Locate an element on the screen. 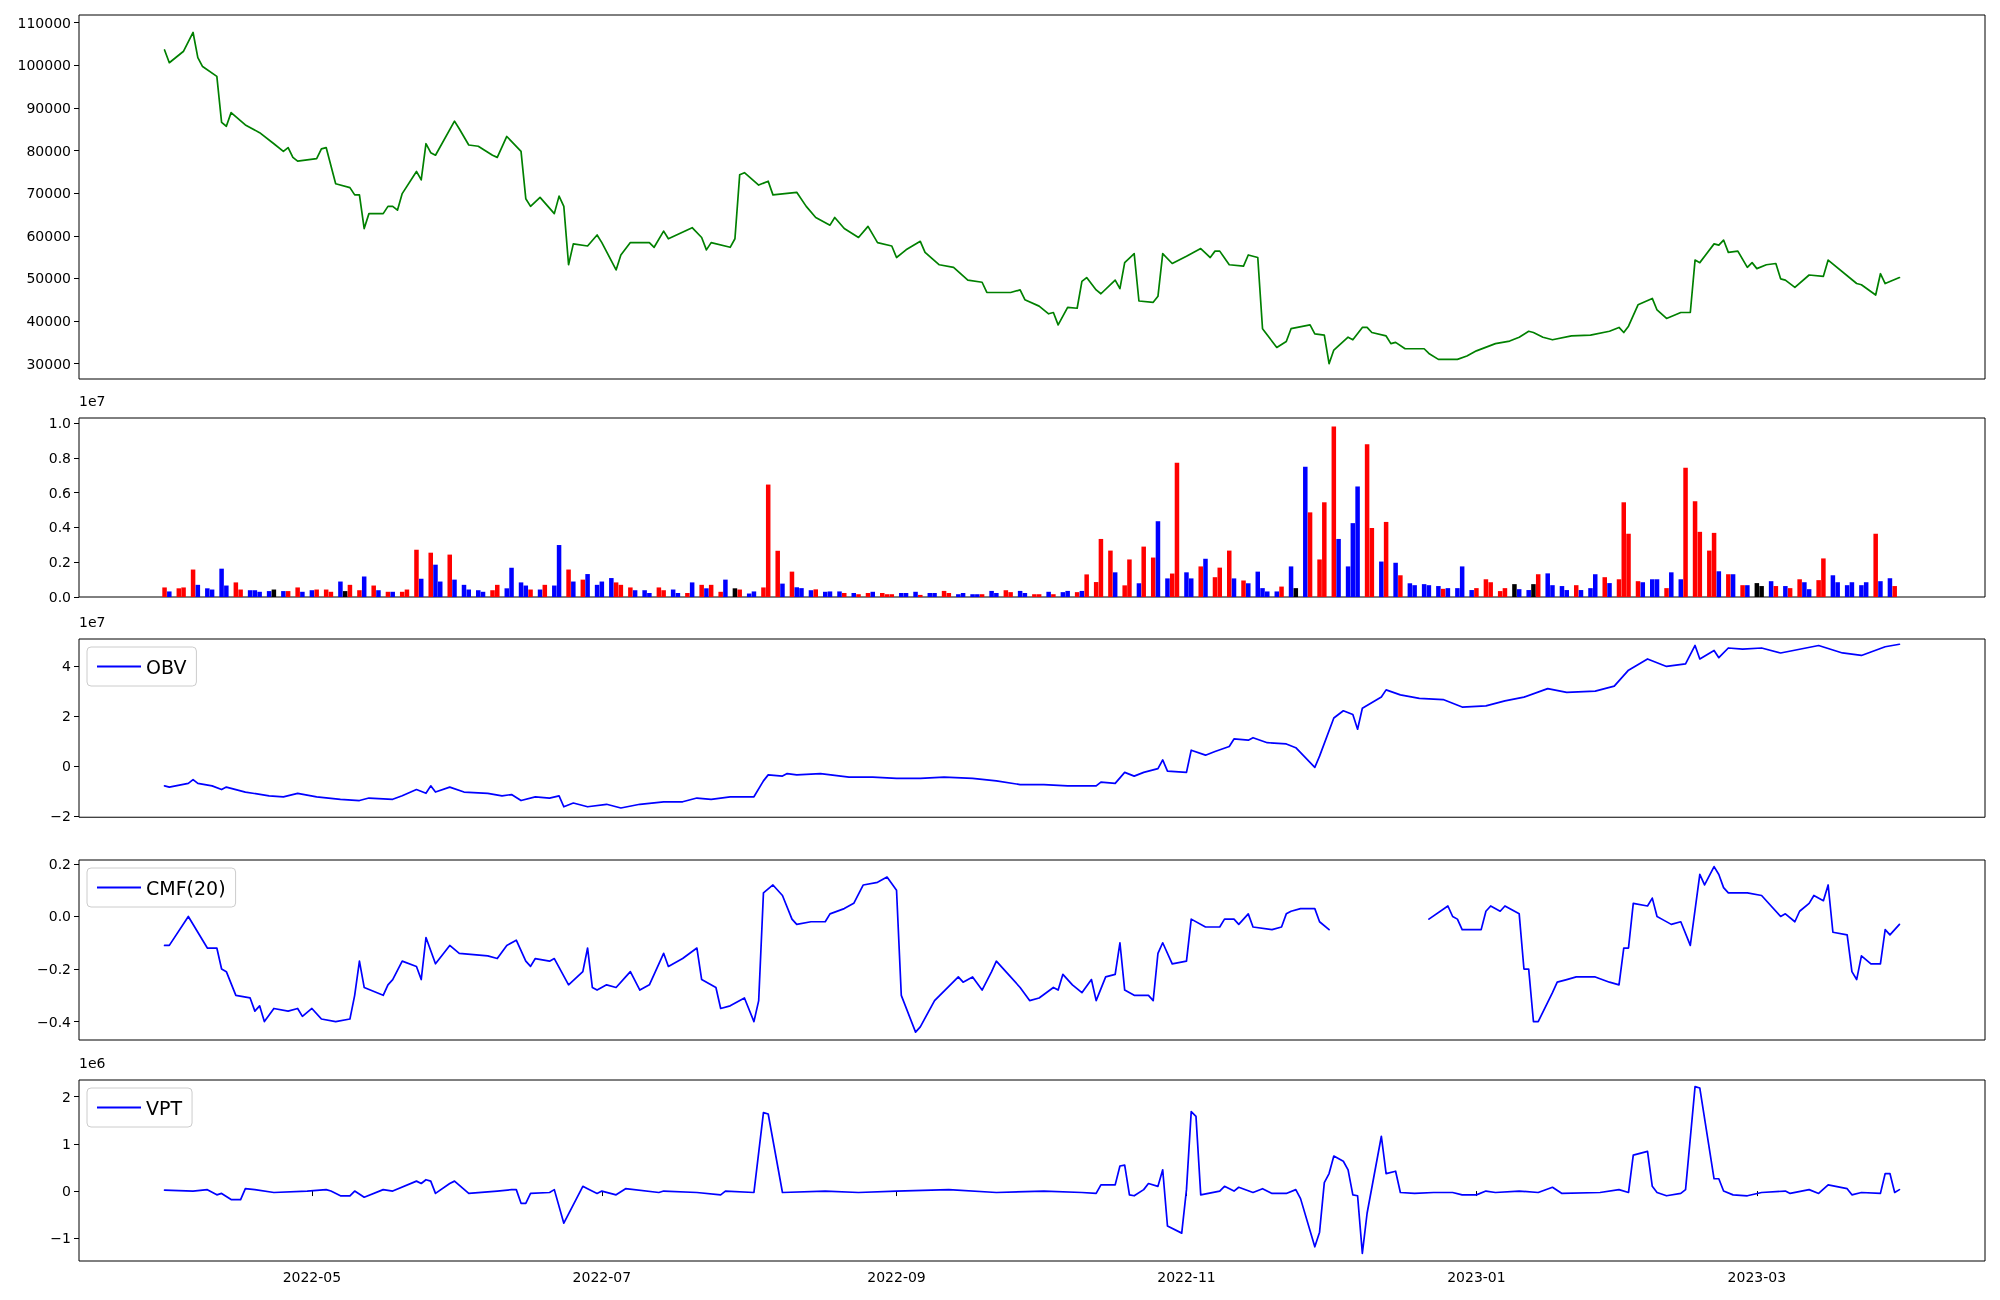 This screenshot has width=2000, height=1300. y-tick-label: 90000 is located at coordinates (48, 107).